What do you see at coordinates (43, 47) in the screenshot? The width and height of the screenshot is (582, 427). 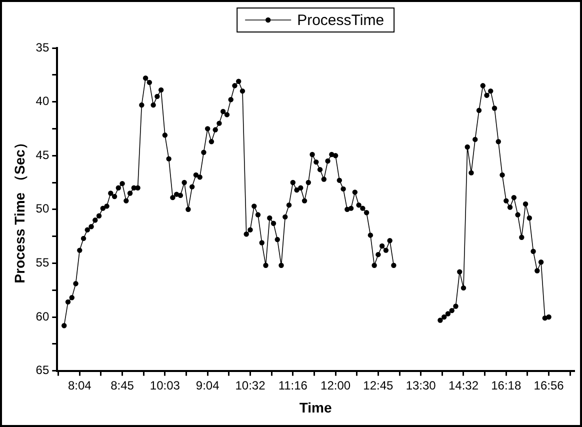 I see `y-tick-label: 35` at bounding box center [43, 47].